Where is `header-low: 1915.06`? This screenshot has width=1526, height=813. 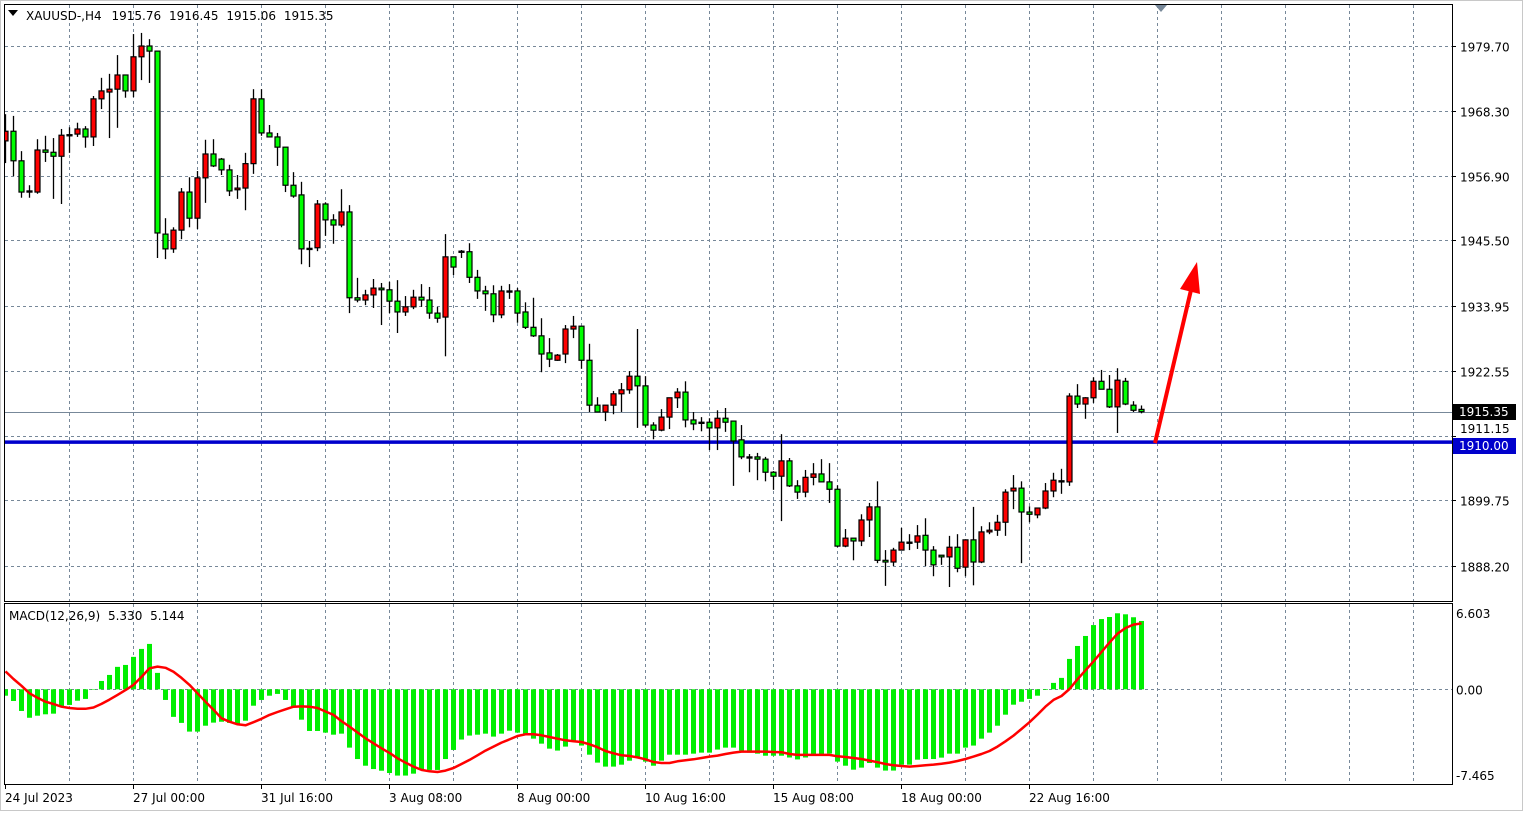
header-low: 1915.06 is located at coordinates (251, 16).